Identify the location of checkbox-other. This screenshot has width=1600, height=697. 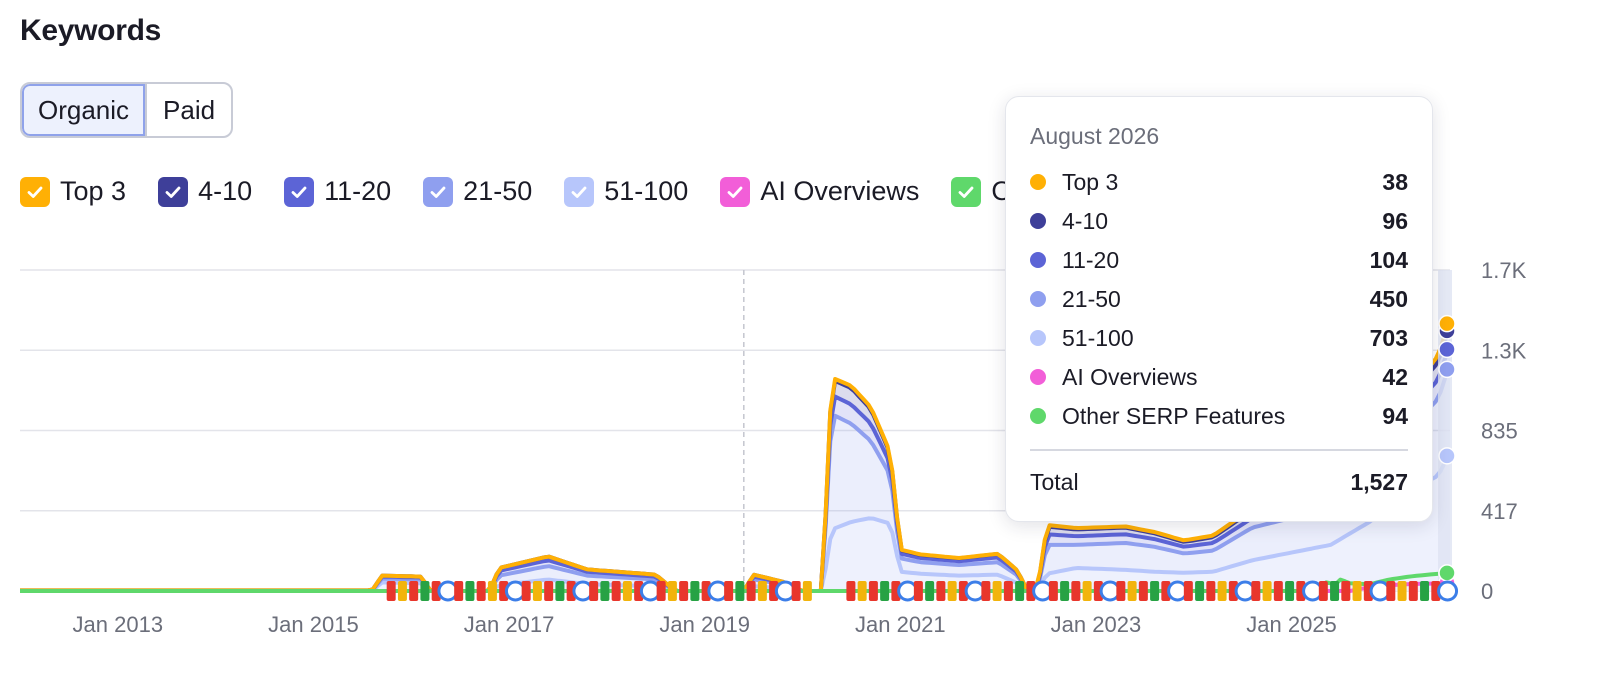
(966, 191).